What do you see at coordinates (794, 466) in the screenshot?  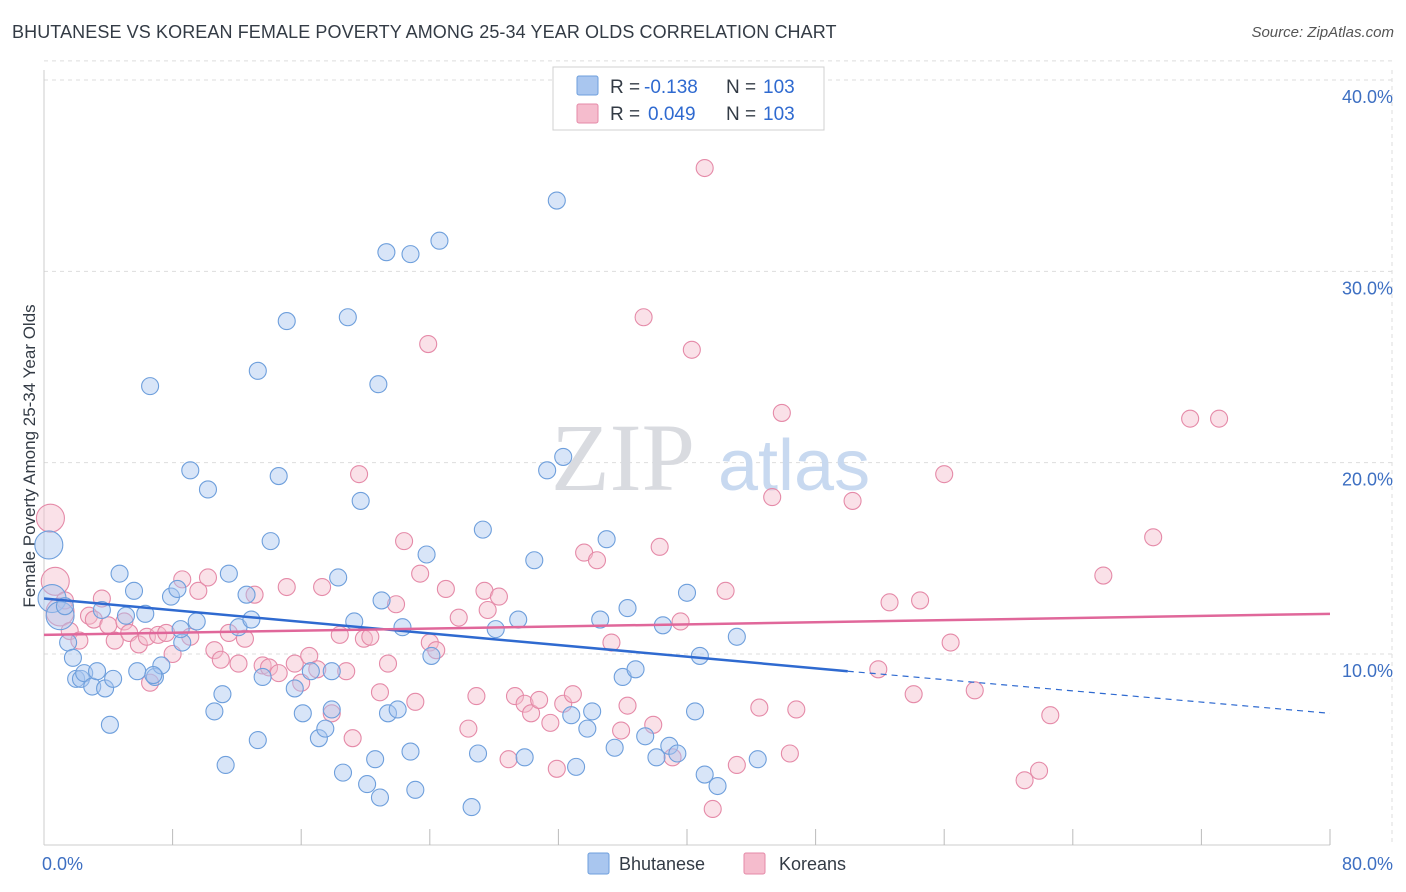 I see `watermark-atlas: atlas` at bounding box center [794, 466].